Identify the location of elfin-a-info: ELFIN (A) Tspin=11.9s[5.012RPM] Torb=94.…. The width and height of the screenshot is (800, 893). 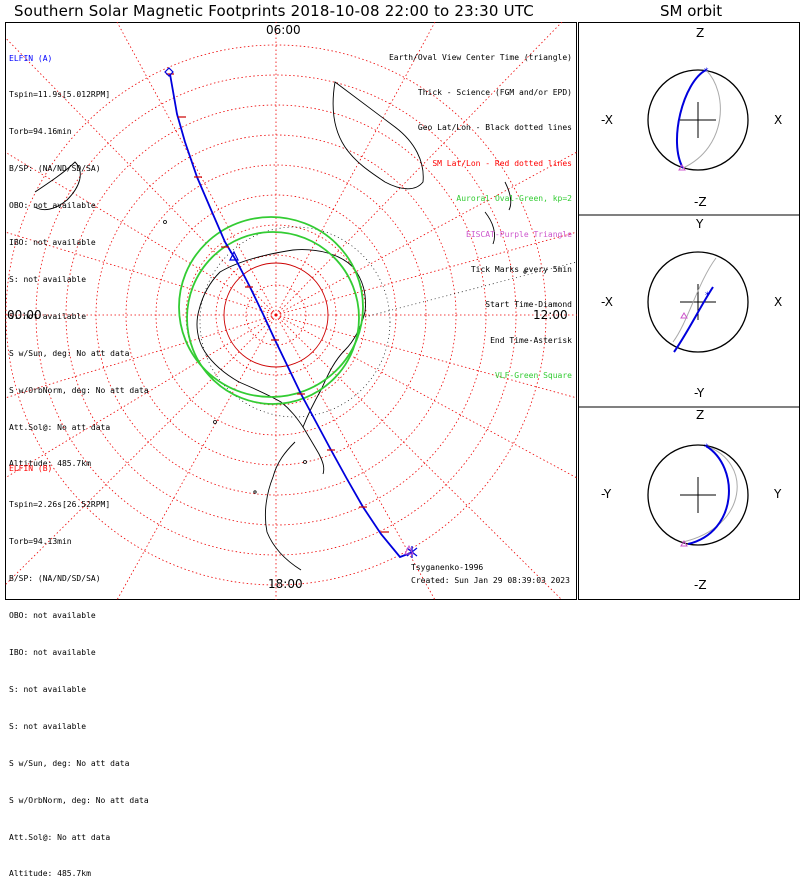
(79, 255).